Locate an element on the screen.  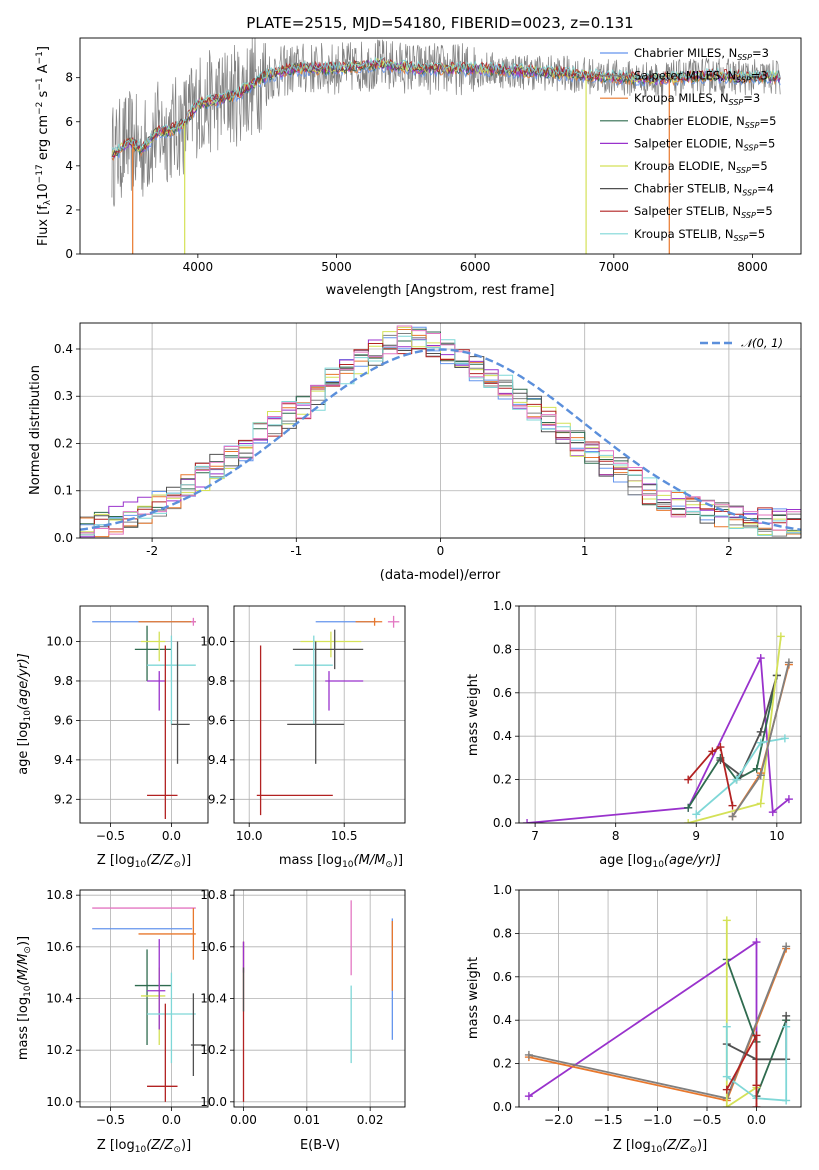
residuals-xtick-label: 0 is located at coordinates (441, 551).